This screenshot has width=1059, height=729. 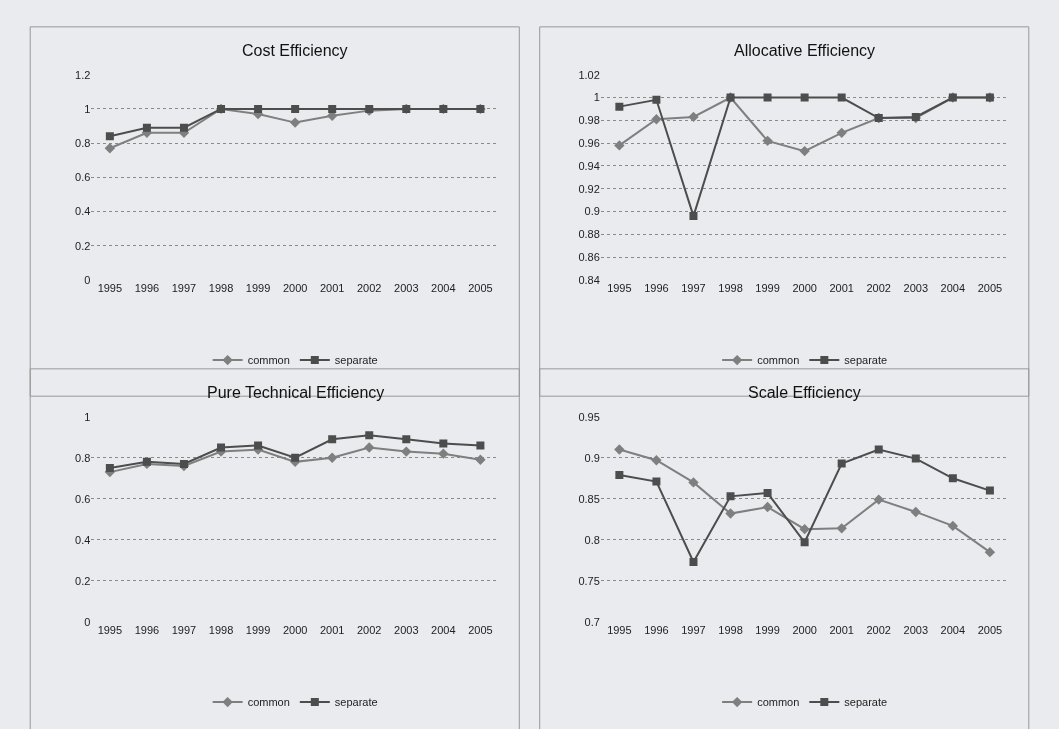 What do you see at coordinates (592, 457) in the screenshot?
I see `y-tick-label: 0.9` at bounding box center [592, 457].